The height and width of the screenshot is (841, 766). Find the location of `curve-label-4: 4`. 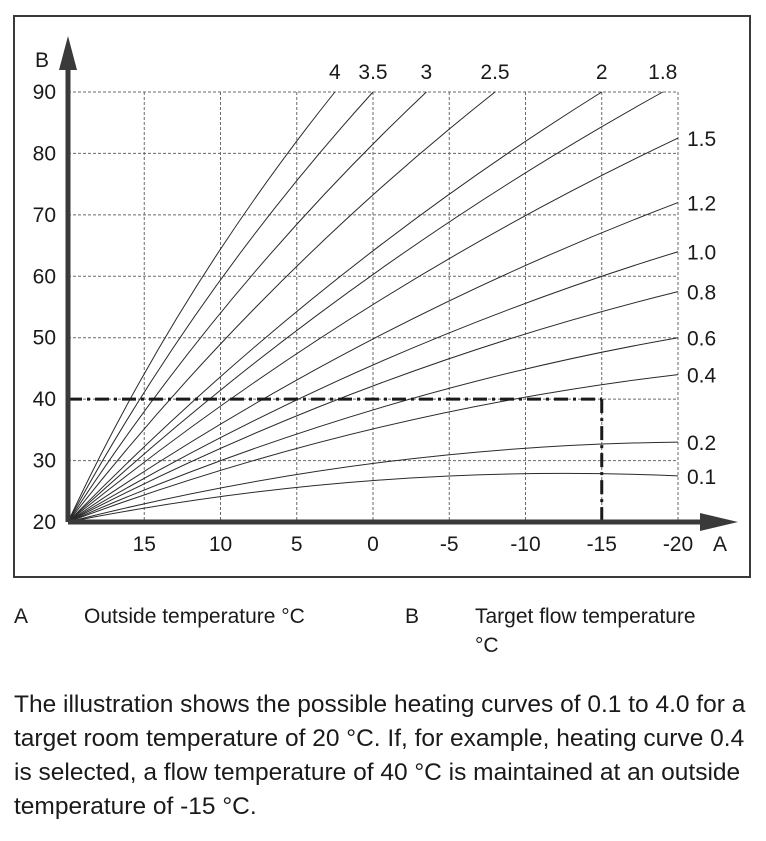

curve-label-4: 4 is located at coordinates (335, 72).